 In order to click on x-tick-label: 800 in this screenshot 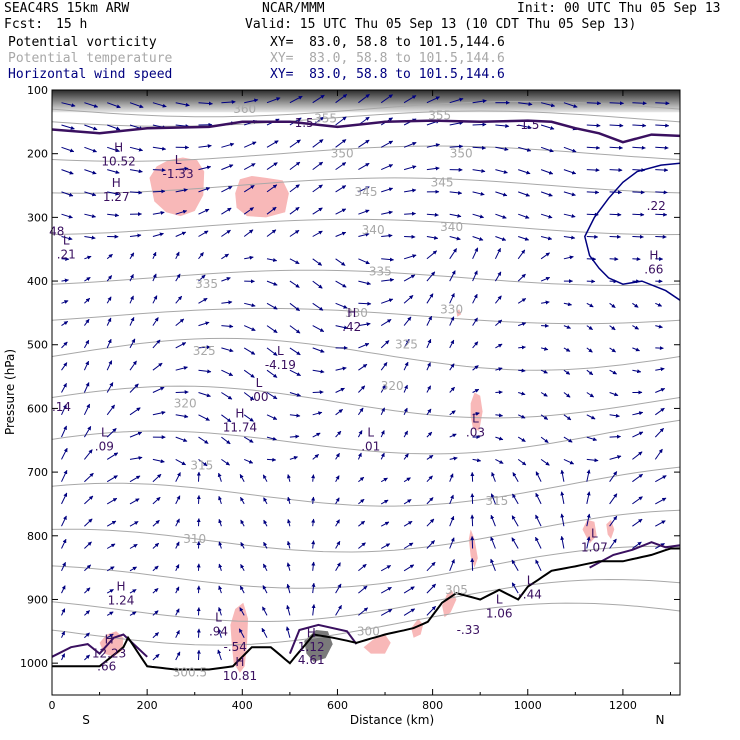, I will do `click(432, 705)`.